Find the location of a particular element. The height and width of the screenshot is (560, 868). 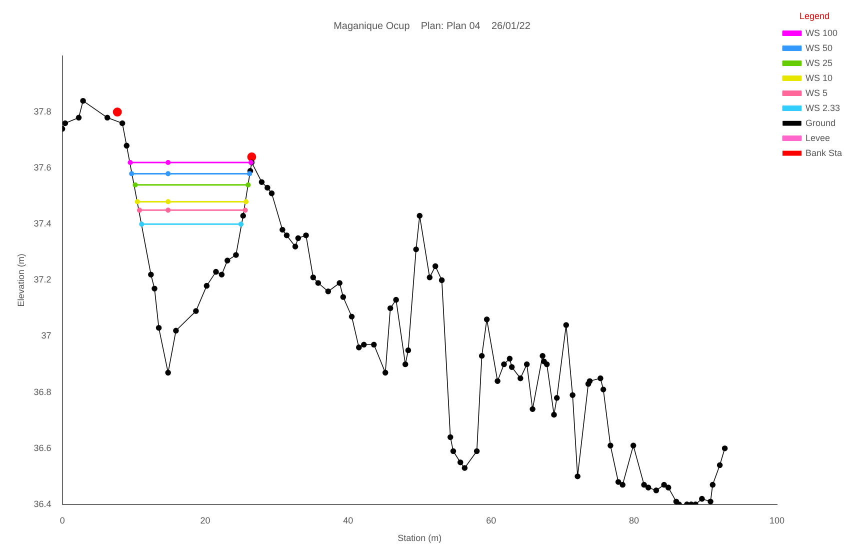

y-tick-label: 36.4 is located at coordinates (43, 503).